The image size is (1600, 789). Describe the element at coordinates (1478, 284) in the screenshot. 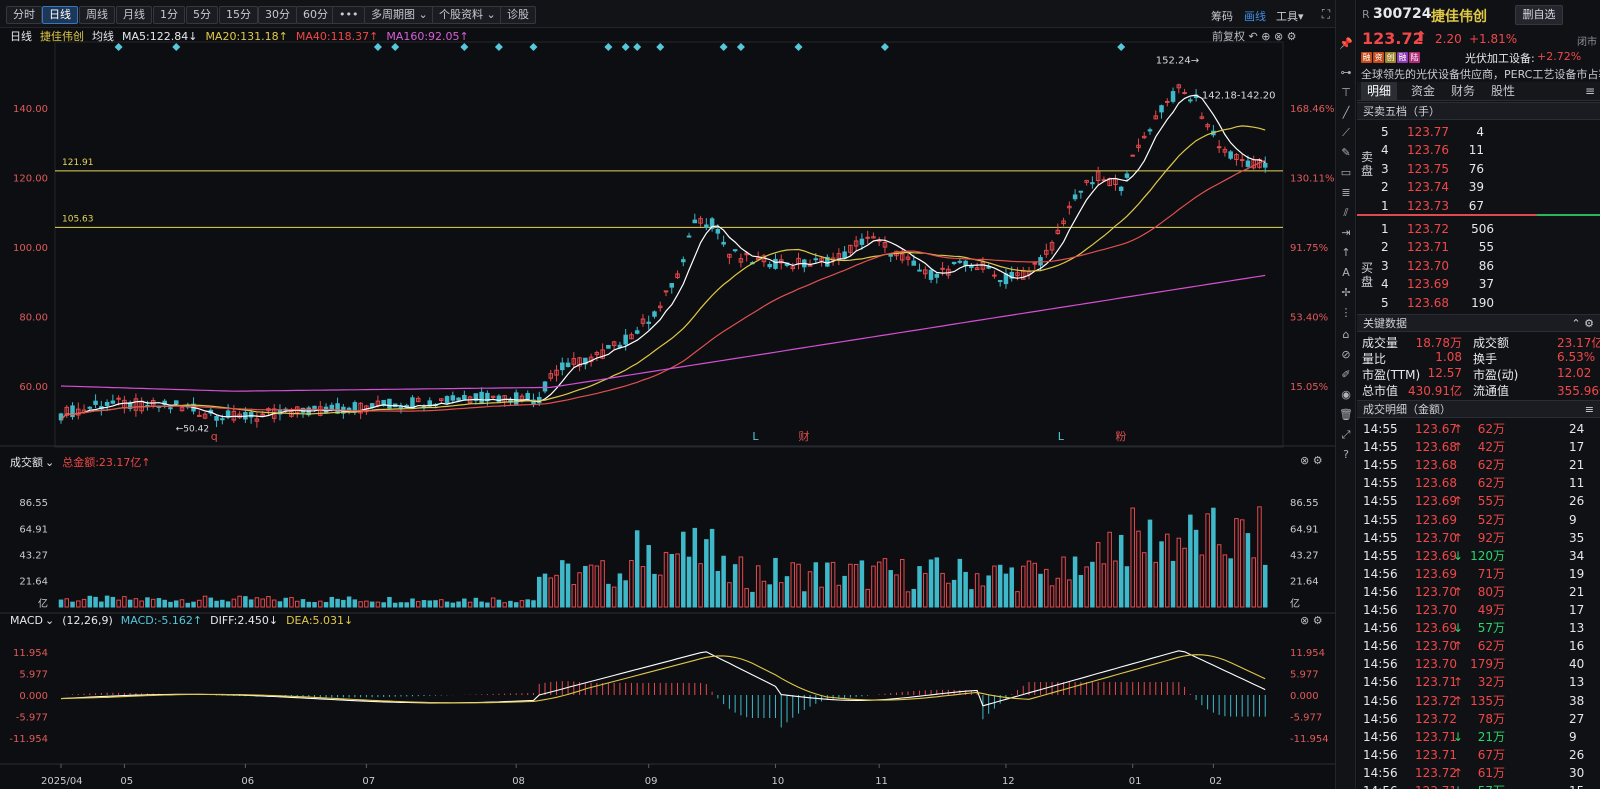

I see `bid-level-row: 4 123.69 37` at that location.